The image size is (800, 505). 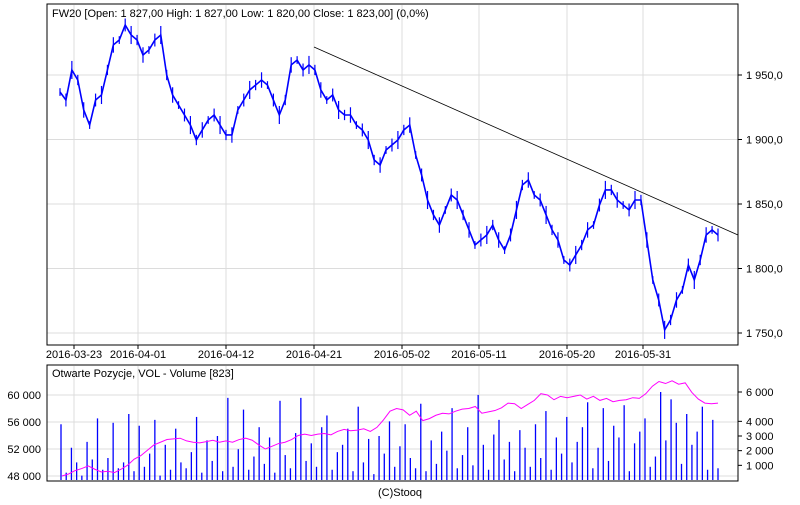 What do you see at coordinates (24, 423) in the screenshot?
I see `left-tick-label: 56 000` at bounding box center [24, 423].